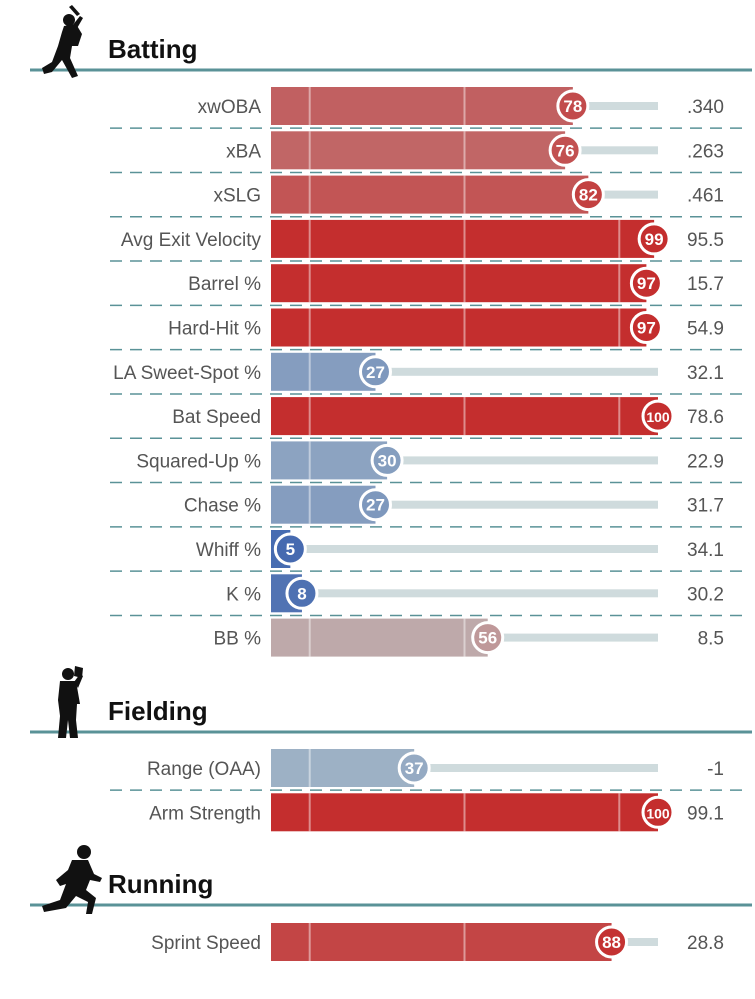 The height and width of the screenshot is (999, 755). What do you see at coordinates (711, 639) in the screenshot?
I see `metric-value: 8.5` at bounding box center [711, 639].